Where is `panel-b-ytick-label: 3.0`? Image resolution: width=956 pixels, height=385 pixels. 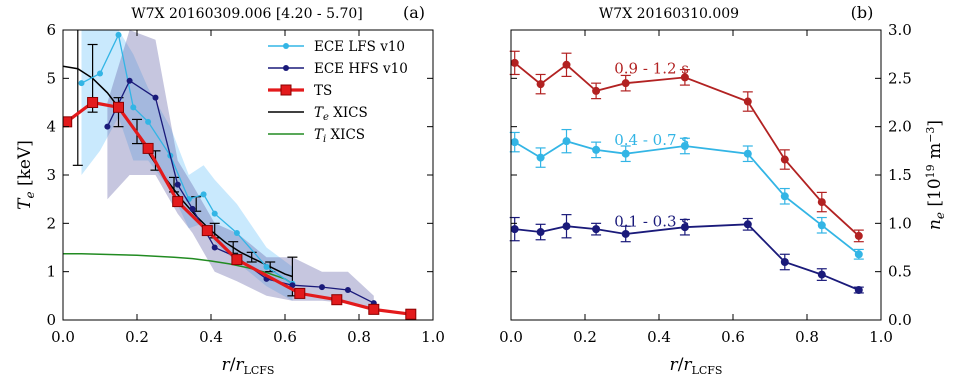
panel-b-ytick-label: 3.0 is located at coordinates (900, 30).